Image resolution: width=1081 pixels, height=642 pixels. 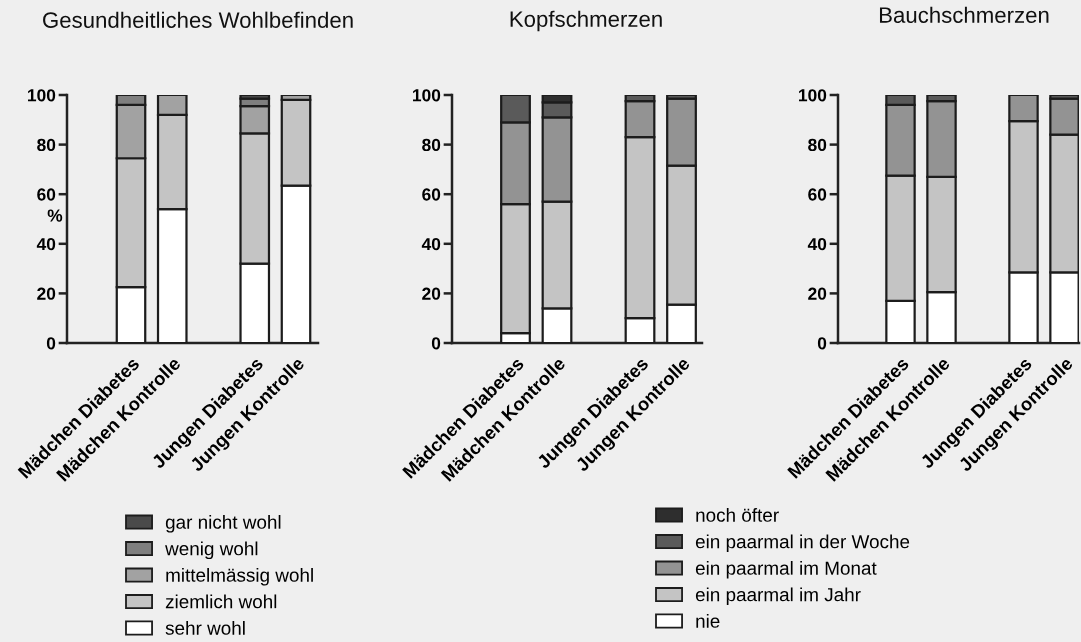 What do you see at coordinates (802, 543) in the screenshot?
I see `legend-label: ein paarmal in der Woche` at bounding box center [802, 543].